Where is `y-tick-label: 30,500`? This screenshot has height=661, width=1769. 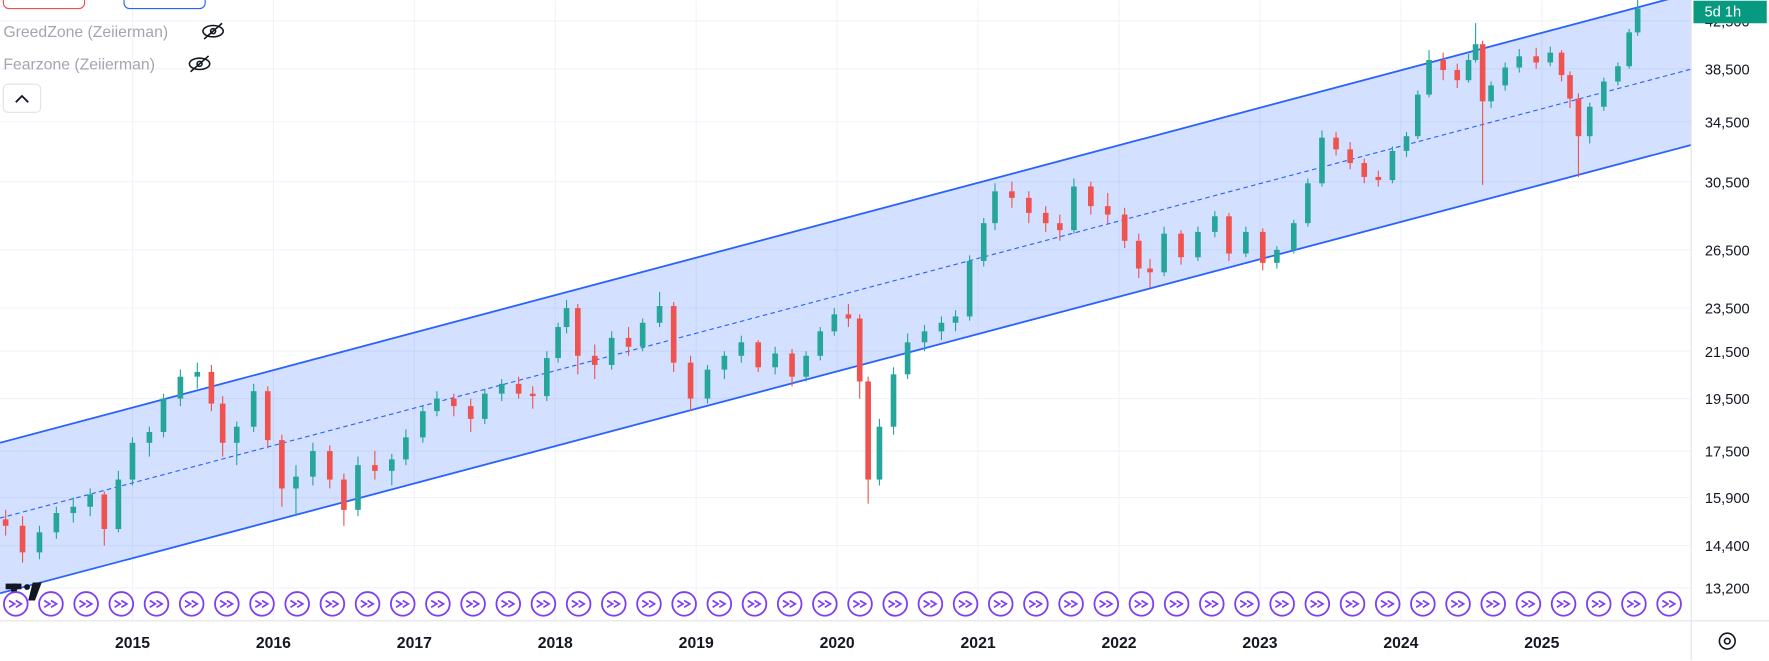
y-tick-label: 30,500 is located at coordinates (1727, 183).